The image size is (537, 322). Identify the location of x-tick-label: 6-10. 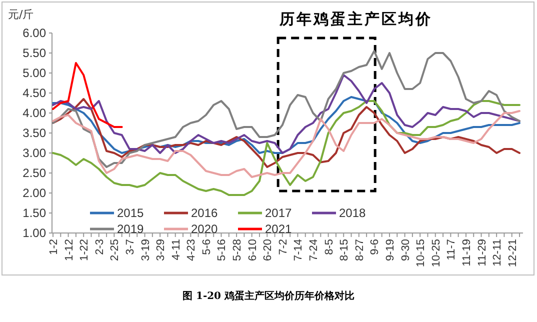
(252, 250).